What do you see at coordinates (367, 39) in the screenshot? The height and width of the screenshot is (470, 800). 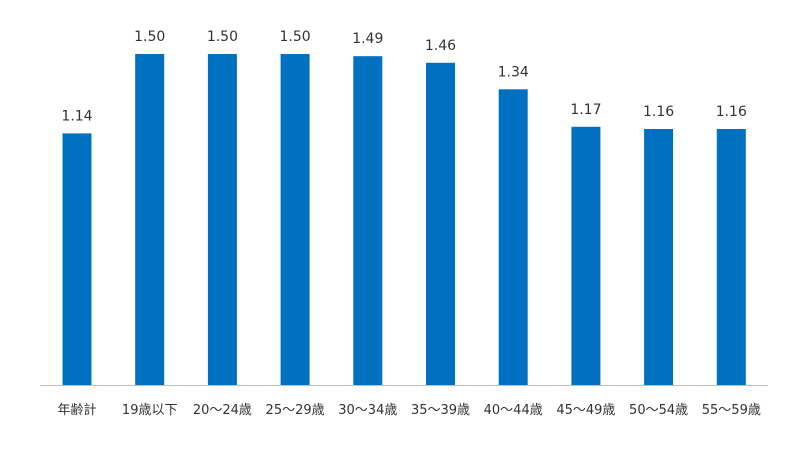 I see `value-label-4: 1.49` at bounding box center [367, 39].